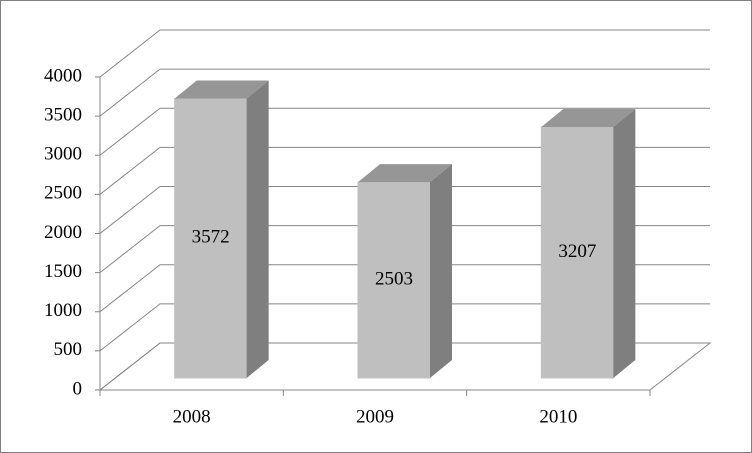 Image resolution: width=752 pixels, height=453 pixels. What do you see at coordinates (63, 193) in the screenshot?
I see `y-tick-label: 2500` at bounding box center [63, 193].